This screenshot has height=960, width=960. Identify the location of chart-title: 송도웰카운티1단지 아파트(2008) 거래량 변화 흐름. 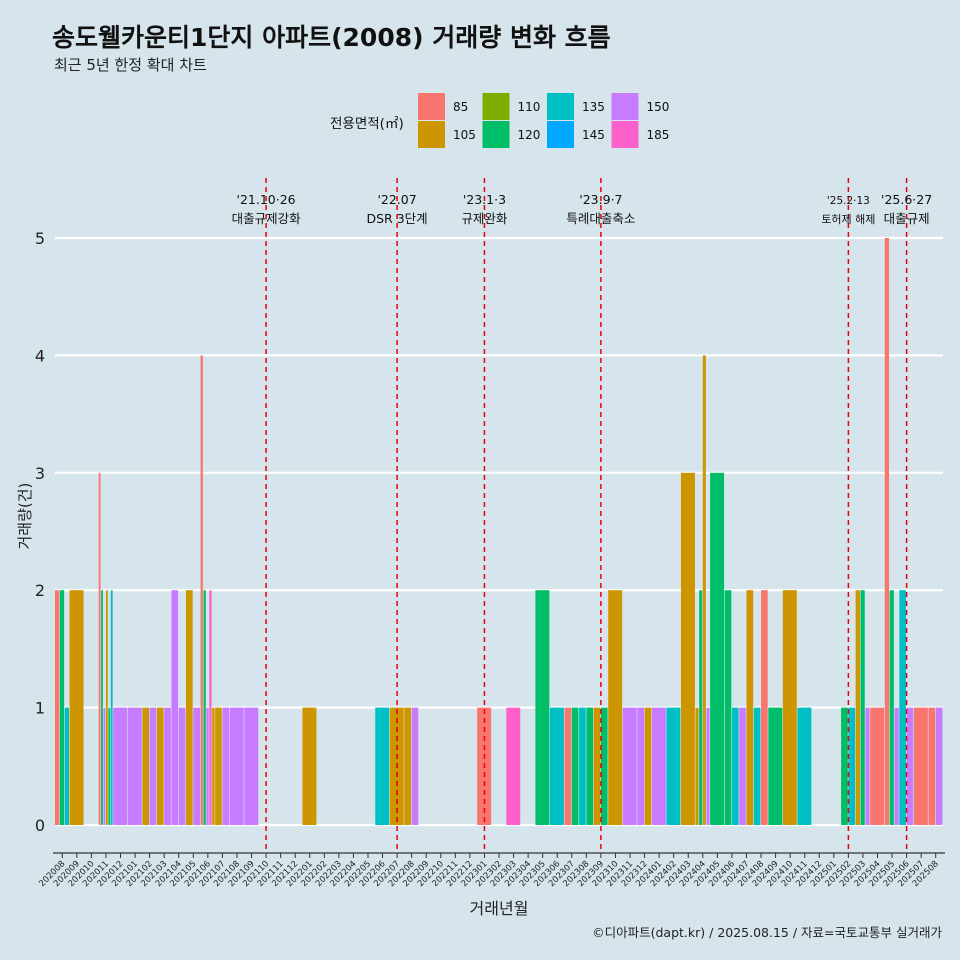
(331, 37).